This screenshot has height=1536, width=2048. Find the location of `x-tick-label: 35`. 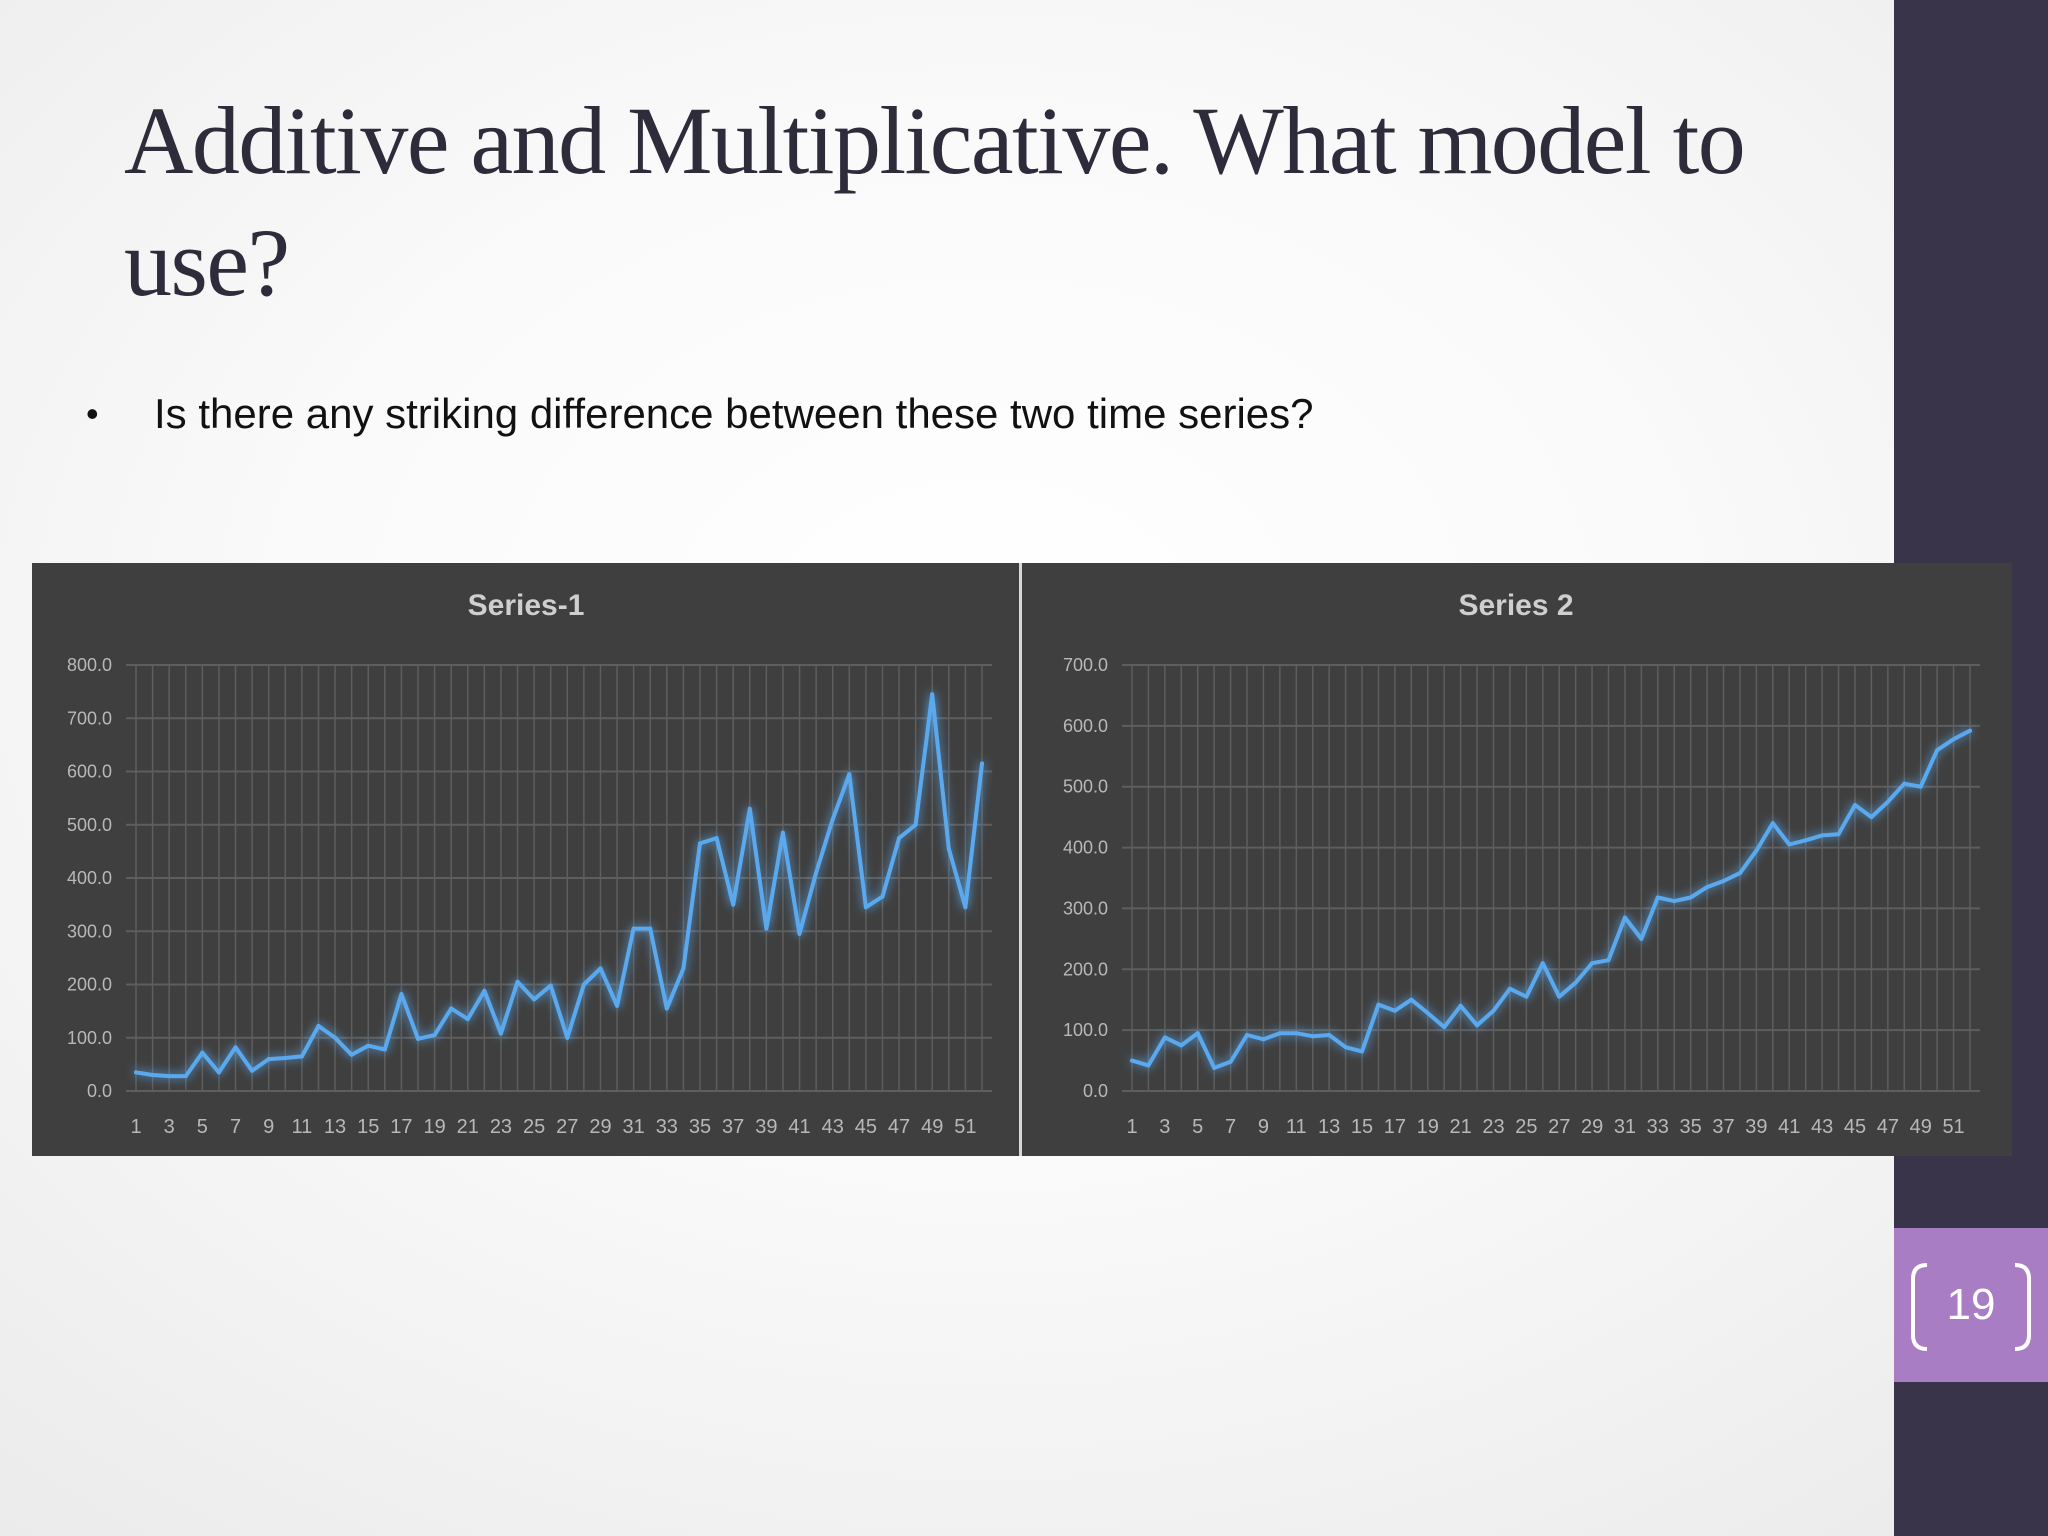

x-tick-label: 35 is located at coordinates (700, 1127).